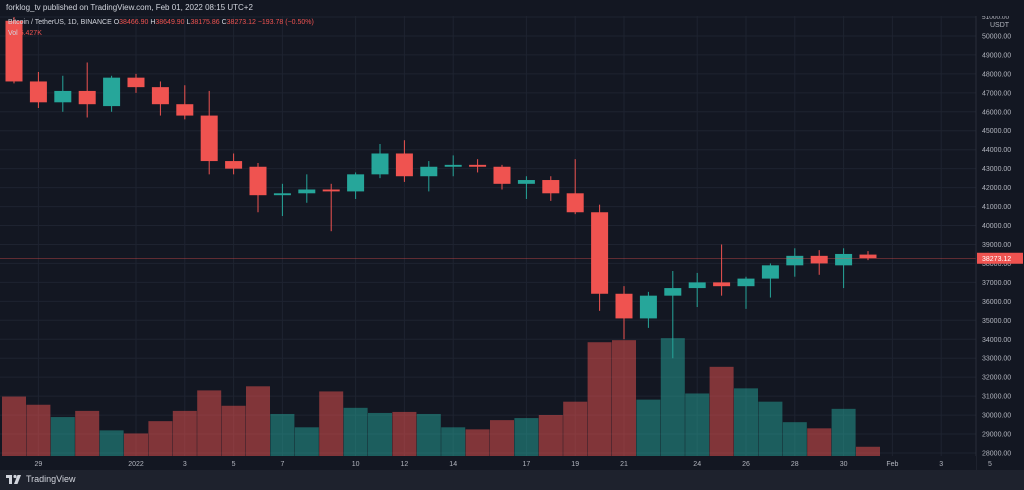 The height and width of the screenshot is (490, 1024). What do you see at coordinates (282, 464) in the screenshot?
I see `time-tick-label: 7` at bounding box center [282, 464].